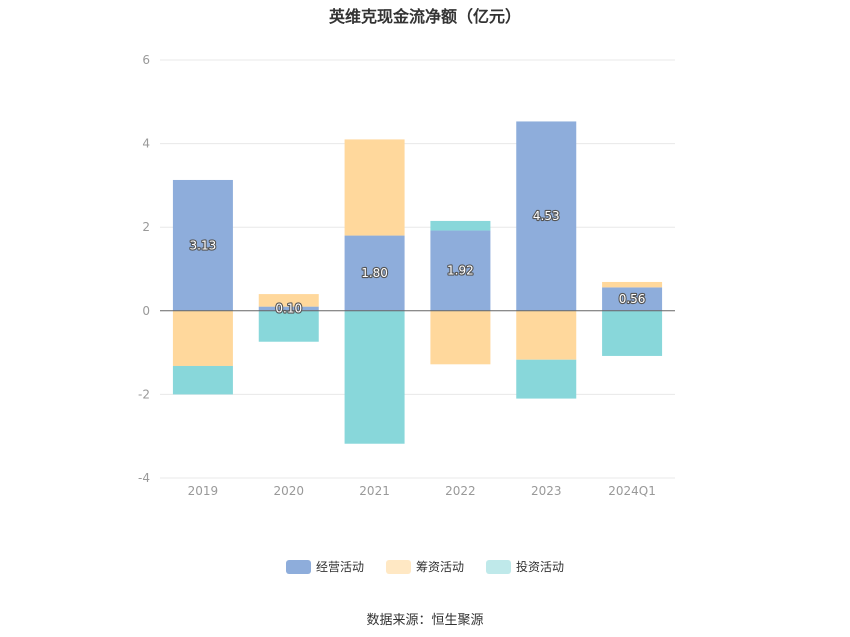 This screenshot has height=637, width=850. I want to click on x-tick-label-2019: 2019, so click(203, 491).